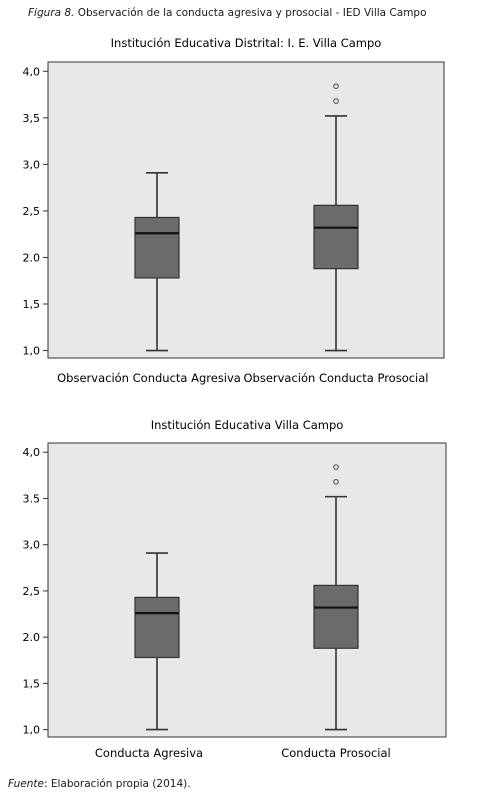 The image size is (477, 800). What do you see at coordinates (117, 784) in the screenshot?
I see `source-text: : Elaboración propia (2014).` at bounding box center [117, 784].